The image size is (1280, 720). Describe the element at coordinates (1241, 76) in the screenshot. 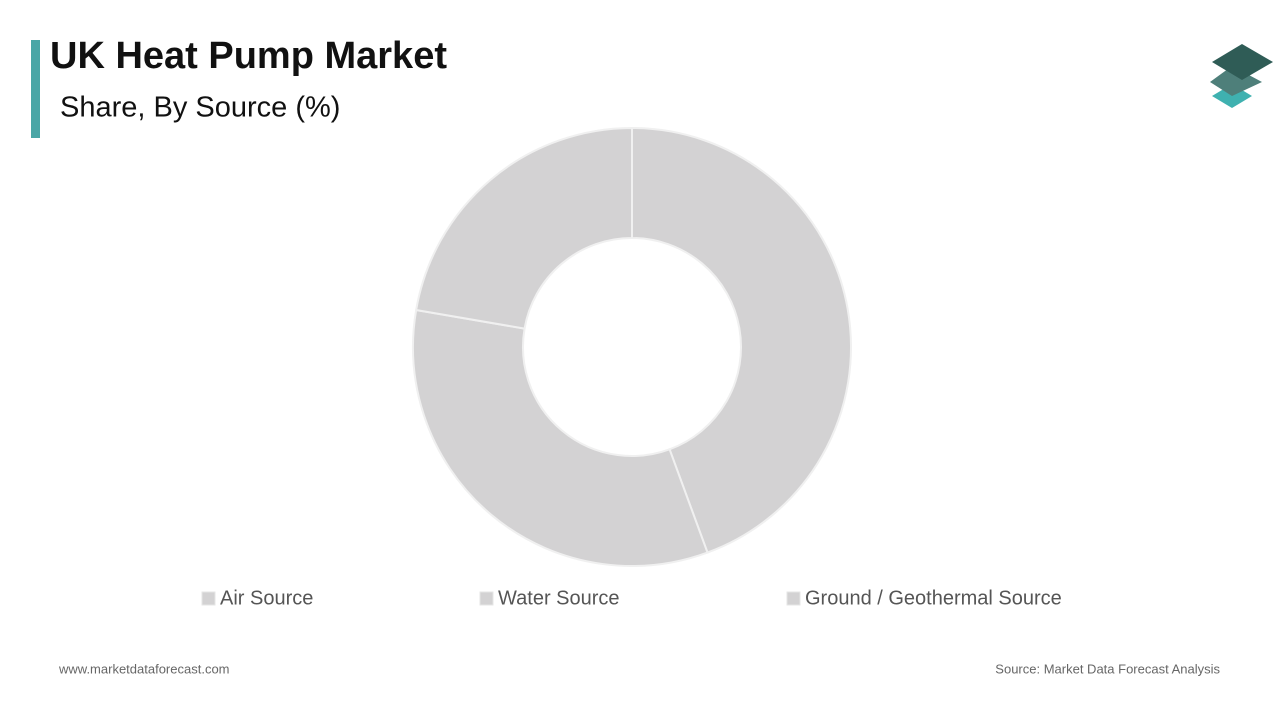

I see `logo` at that location.